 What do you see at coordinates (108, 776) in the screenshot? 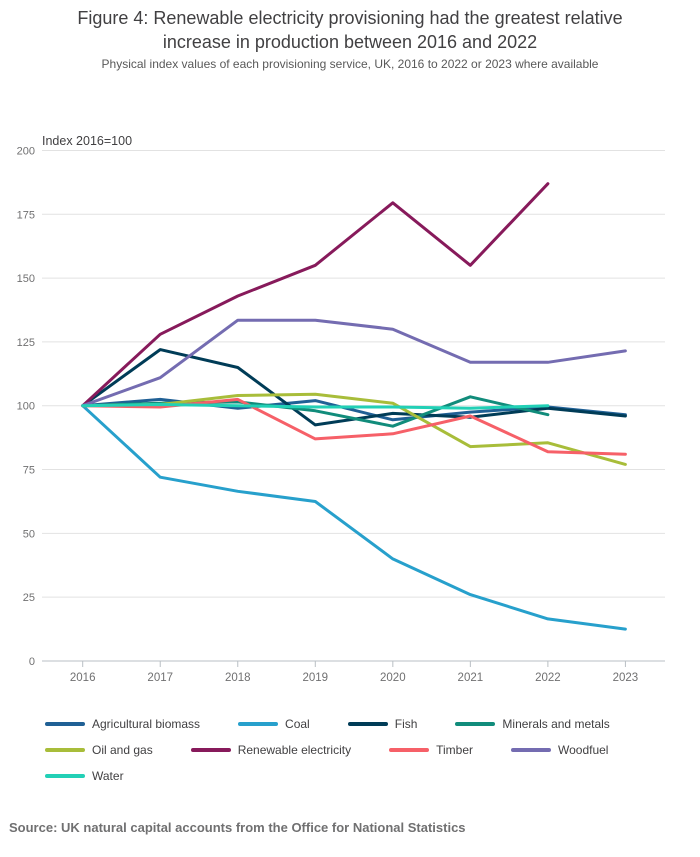
I see `legend-label-water: Water` at bounding box center [108, 776].